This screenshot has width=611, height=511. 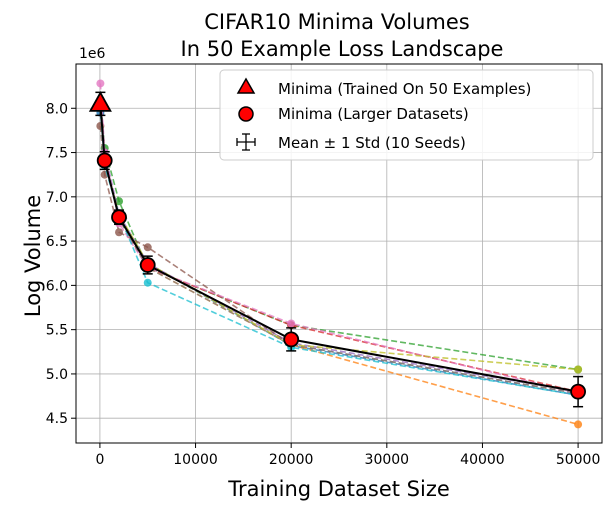 I want to click on y-tick-label: 5.5, so click(x=57, y=331).